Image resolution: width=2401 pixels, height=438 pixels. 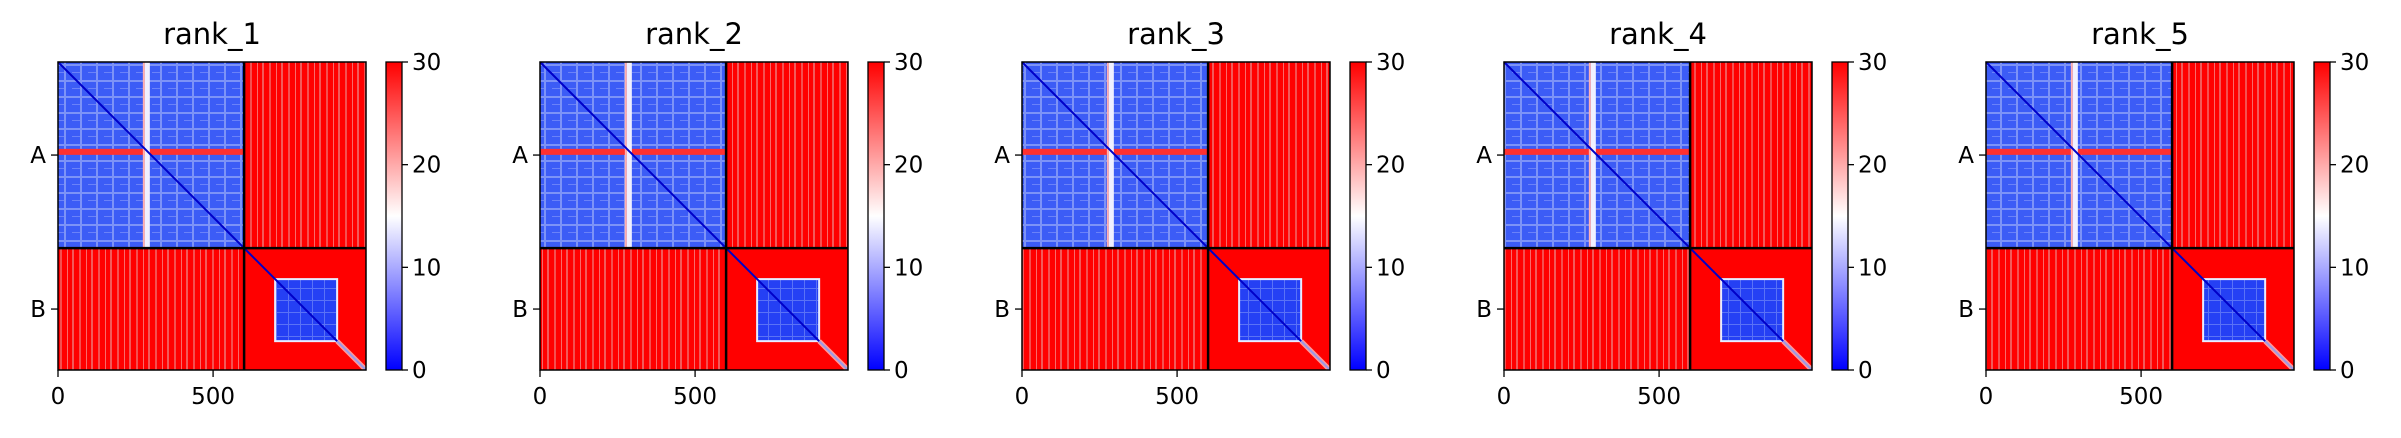 What do you see at coordinates (212, 34) in the screenshot?
I see `panel-title: rank_1` at bounding box center [212, 34].